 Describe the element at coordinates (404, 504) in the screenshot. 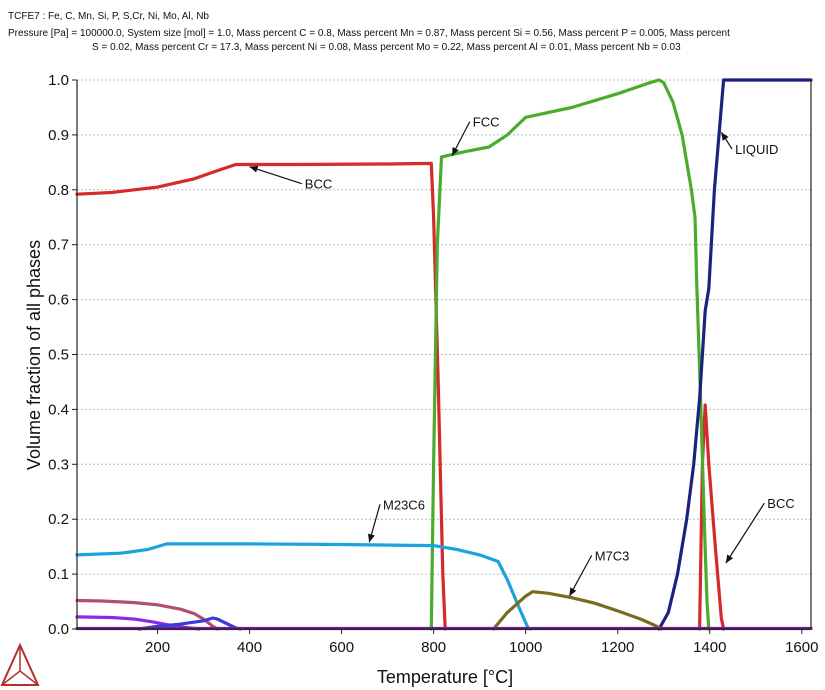

I see `annotation-label: M23C6` at that location.